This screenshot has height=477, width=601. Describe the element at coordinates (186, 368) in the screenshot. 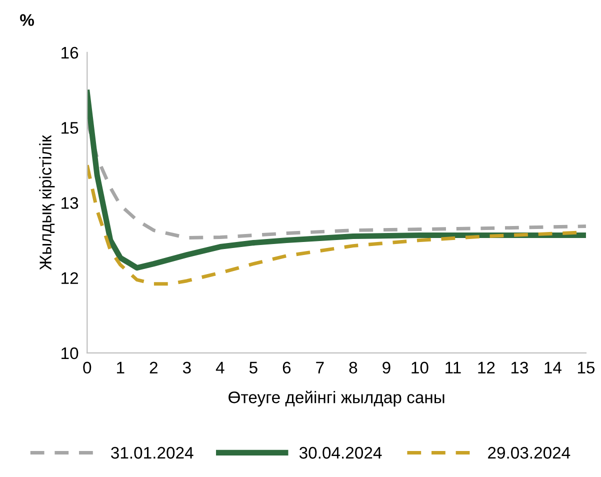

I see `x-tick-label: 3` at that location.